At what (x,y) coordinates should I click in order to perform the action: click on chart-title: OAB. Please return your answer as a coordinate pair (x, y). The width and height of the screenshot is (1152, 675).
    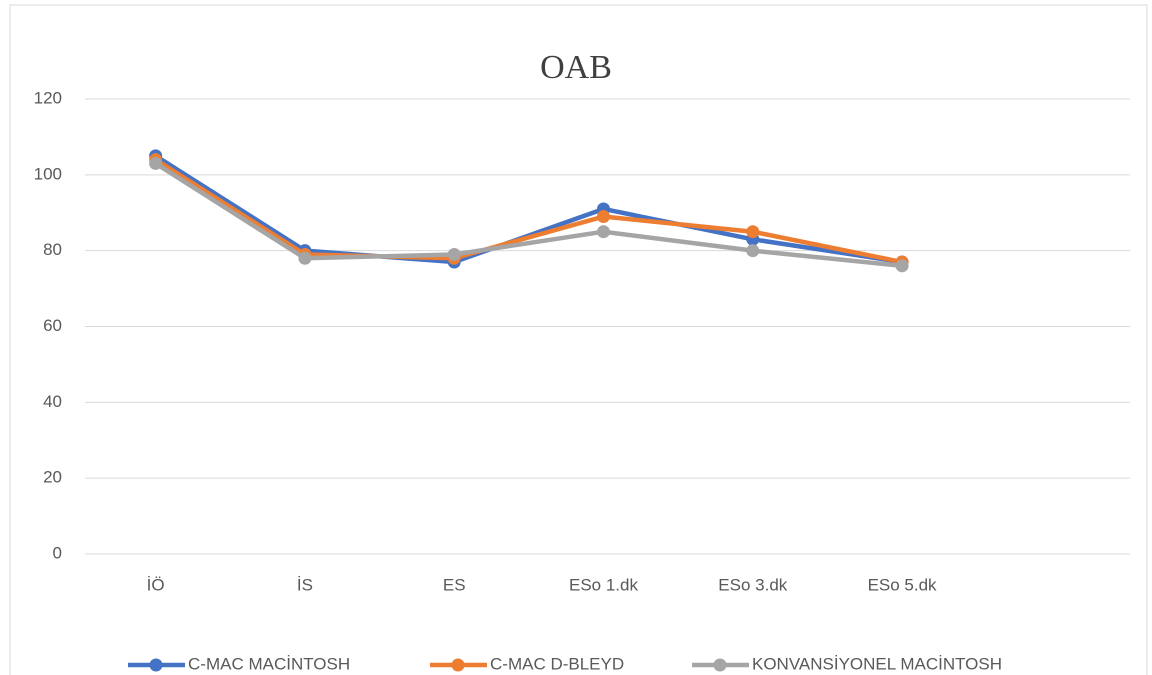
    Looking at the image, I should click on (576, 67).